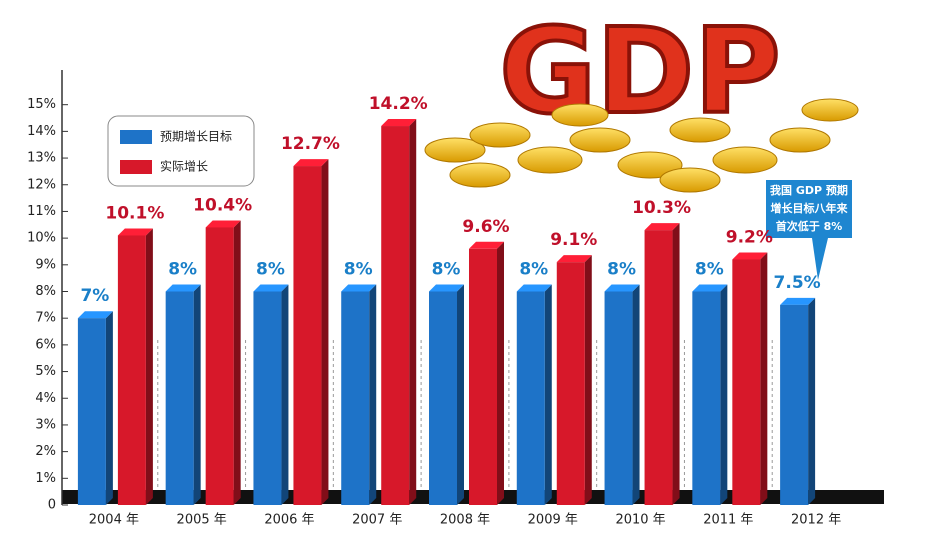 This screenshot has width=925, height=533. Describe the element at coordinates (465, 520) in the screenshot. I see `x-tick-label: 2008 年` at that location.